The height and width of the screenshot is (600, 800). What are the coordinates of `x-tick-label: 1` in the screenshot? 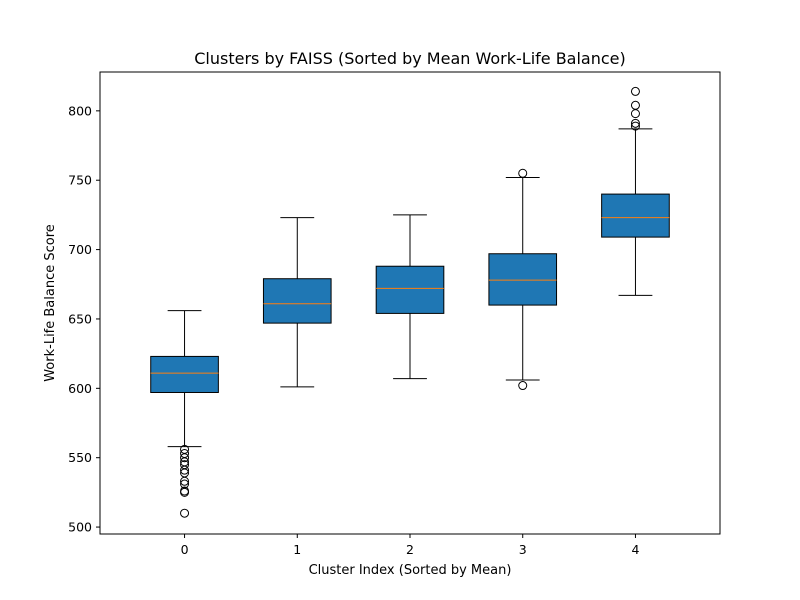 It's located at (297, 549).